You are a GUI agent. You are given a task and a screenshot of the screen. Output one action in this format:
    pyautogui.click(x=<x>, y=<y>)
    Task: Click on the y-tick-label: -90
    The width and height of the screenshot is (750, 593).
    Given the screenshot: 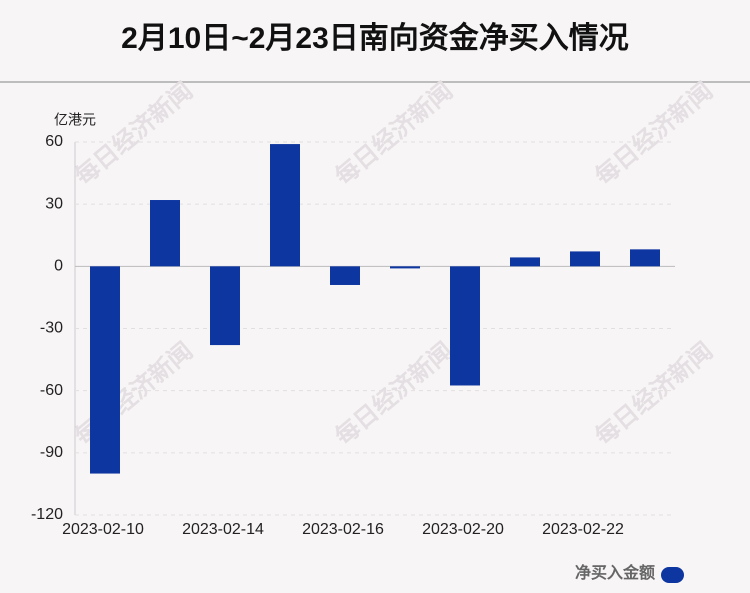 What is the action you would take?
    pyautogui.click(x=51, y=452)
    